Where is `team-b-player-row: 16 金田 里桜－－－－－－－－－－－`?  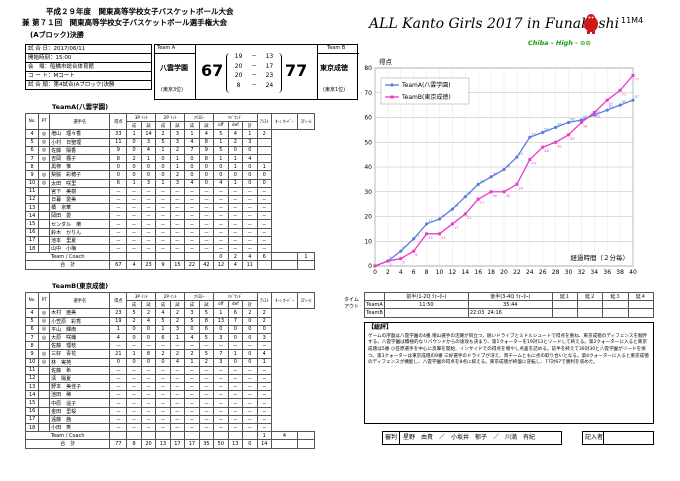 team-b-player-row: 16 金田 里桜－－－－－－－－－－－ is located at coordinates (169, 411).